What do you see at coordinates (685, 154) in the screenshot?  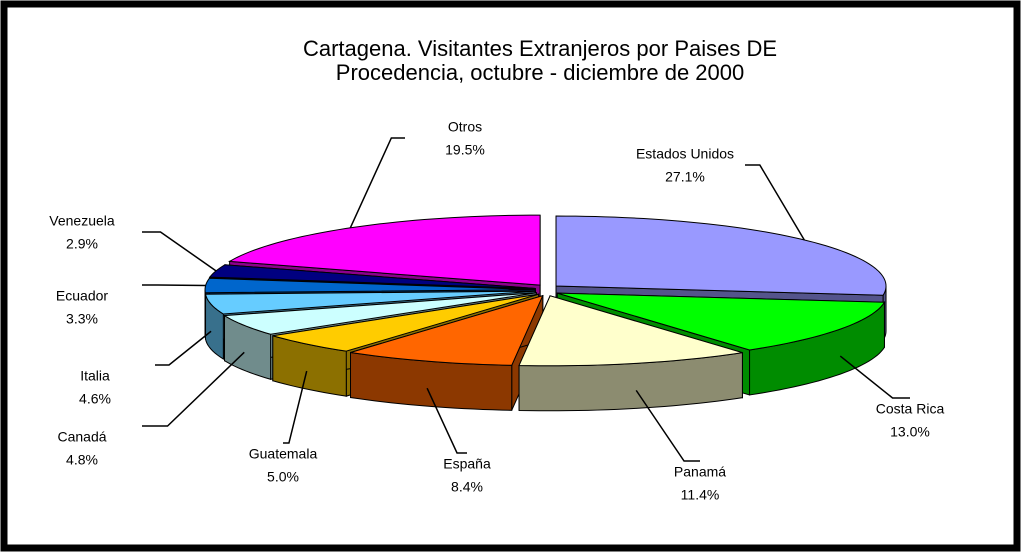 I see `slice-label: Estados Unidos` at bounding box center [685, 154].